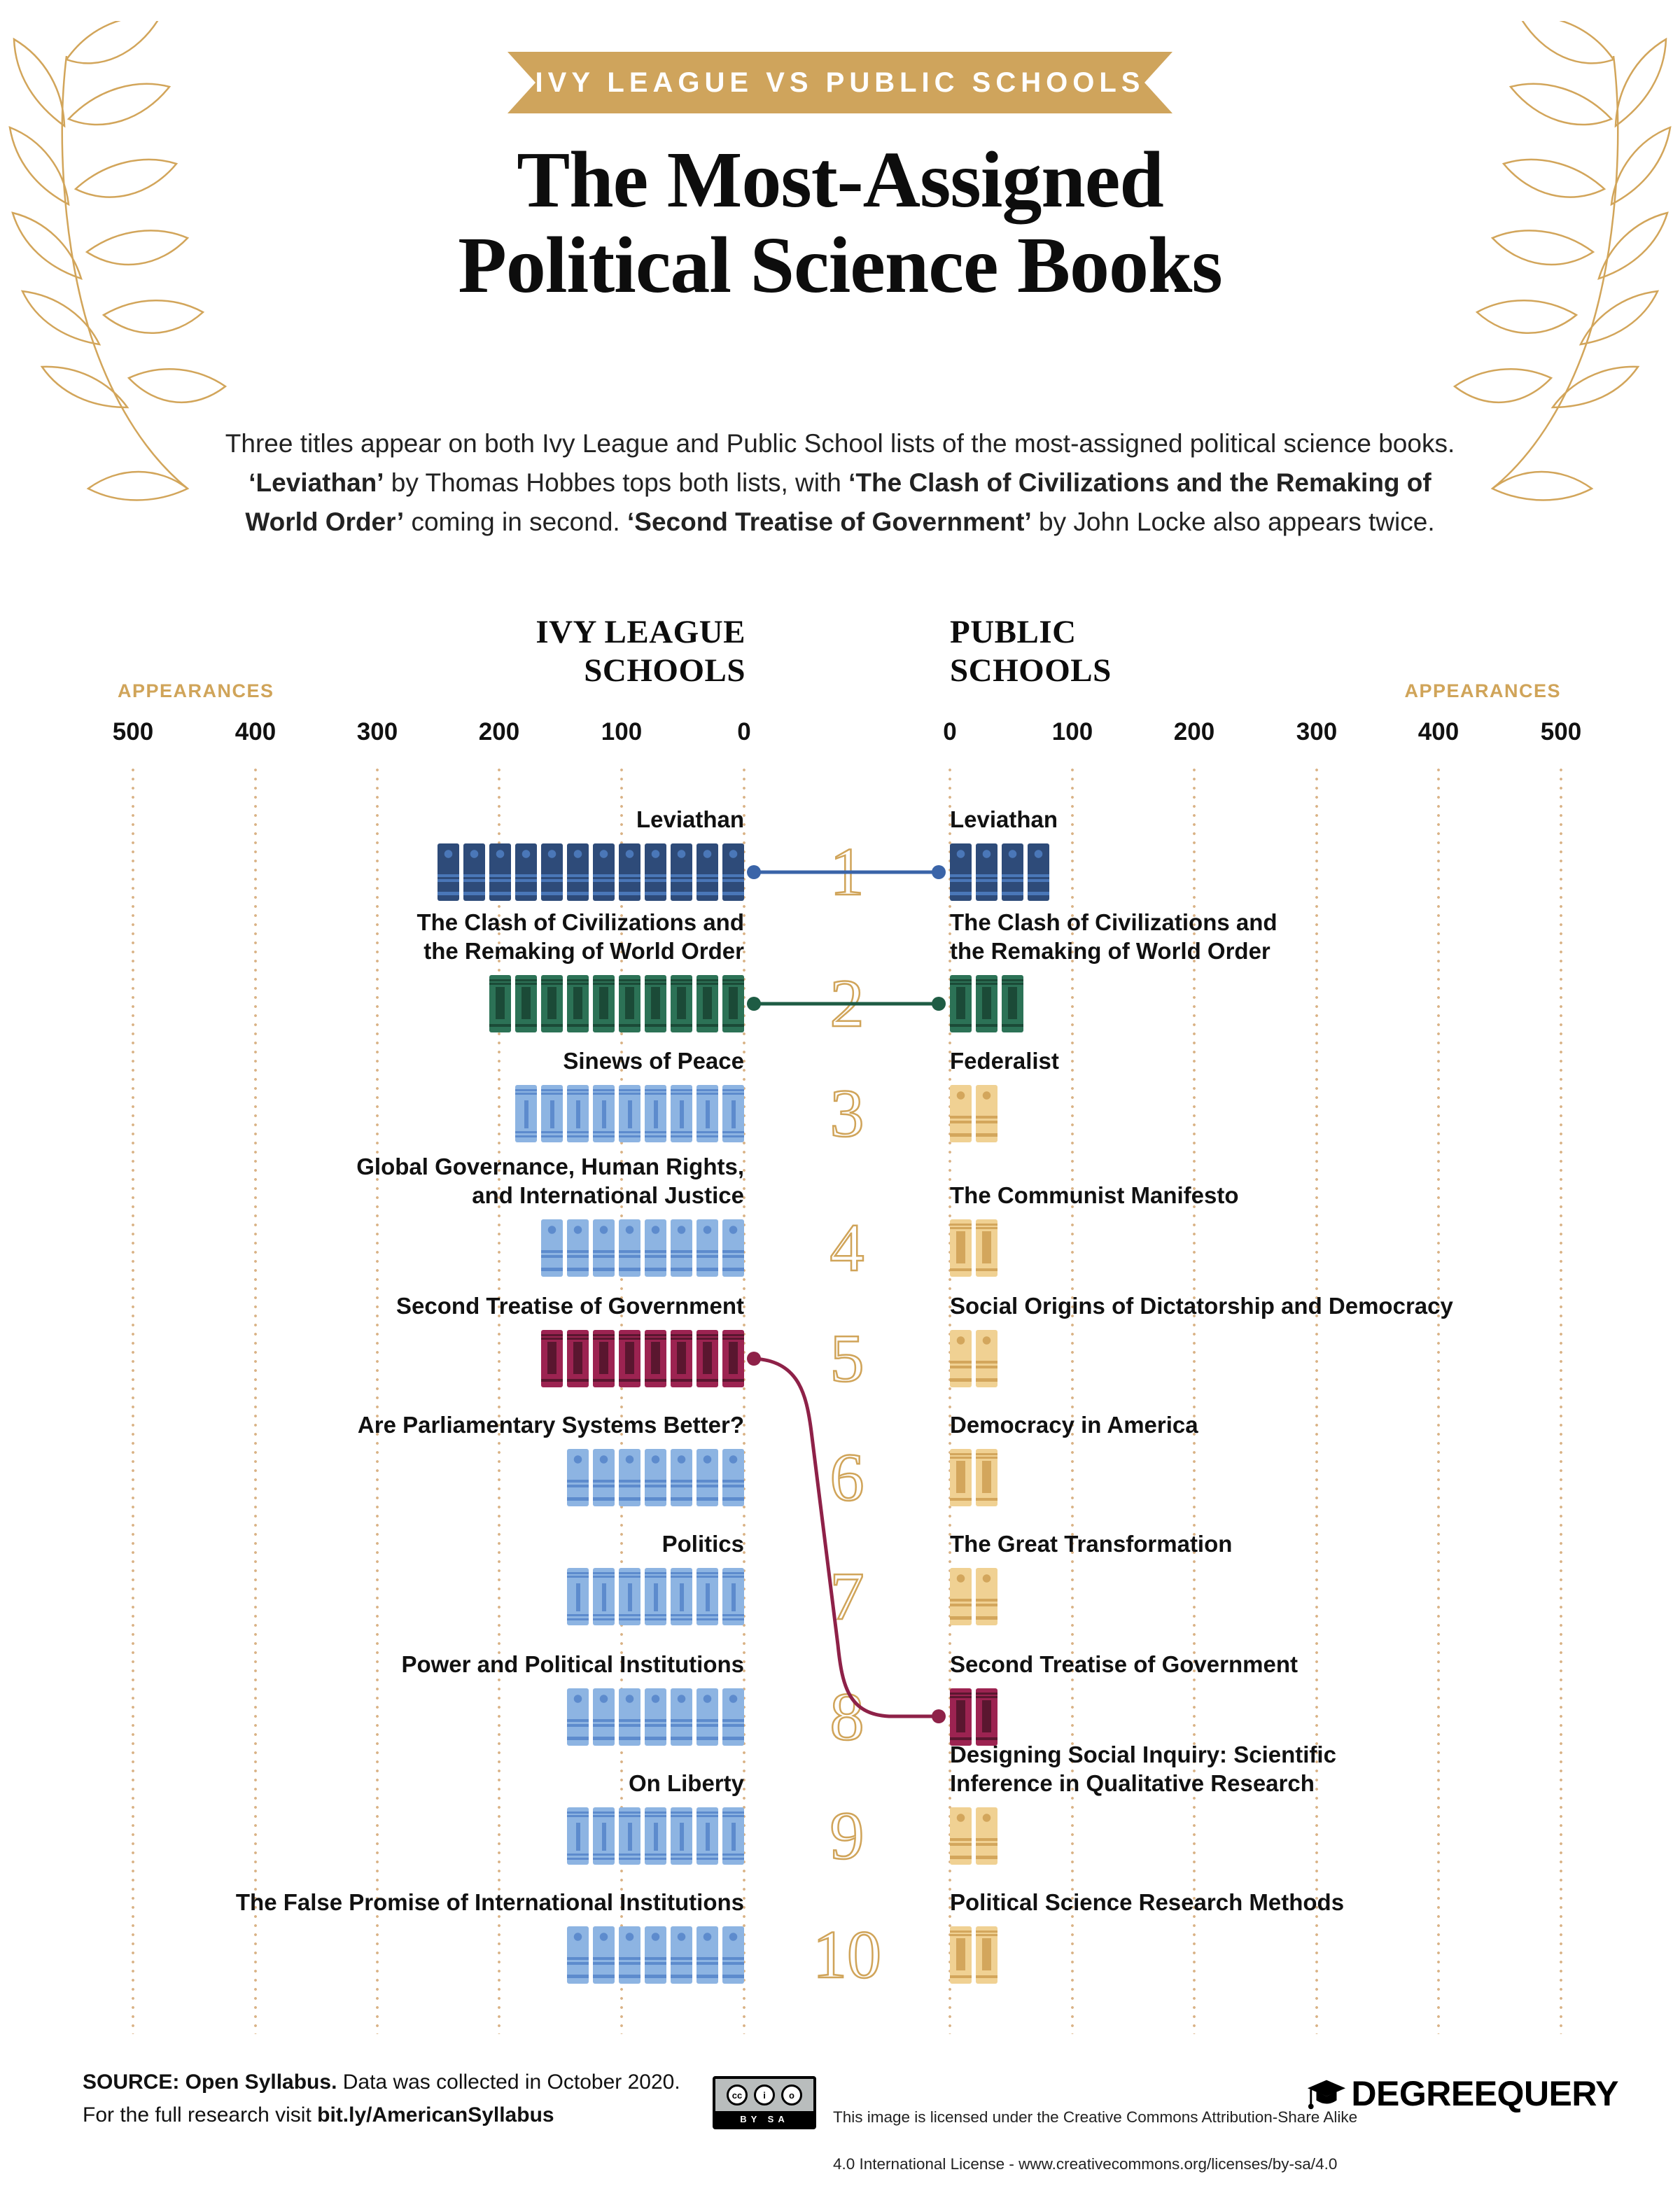  What do you see at coordinates (847, 1478) in the screenshot?
I see `rank-number: 6` at bounding box center [847, 1478].